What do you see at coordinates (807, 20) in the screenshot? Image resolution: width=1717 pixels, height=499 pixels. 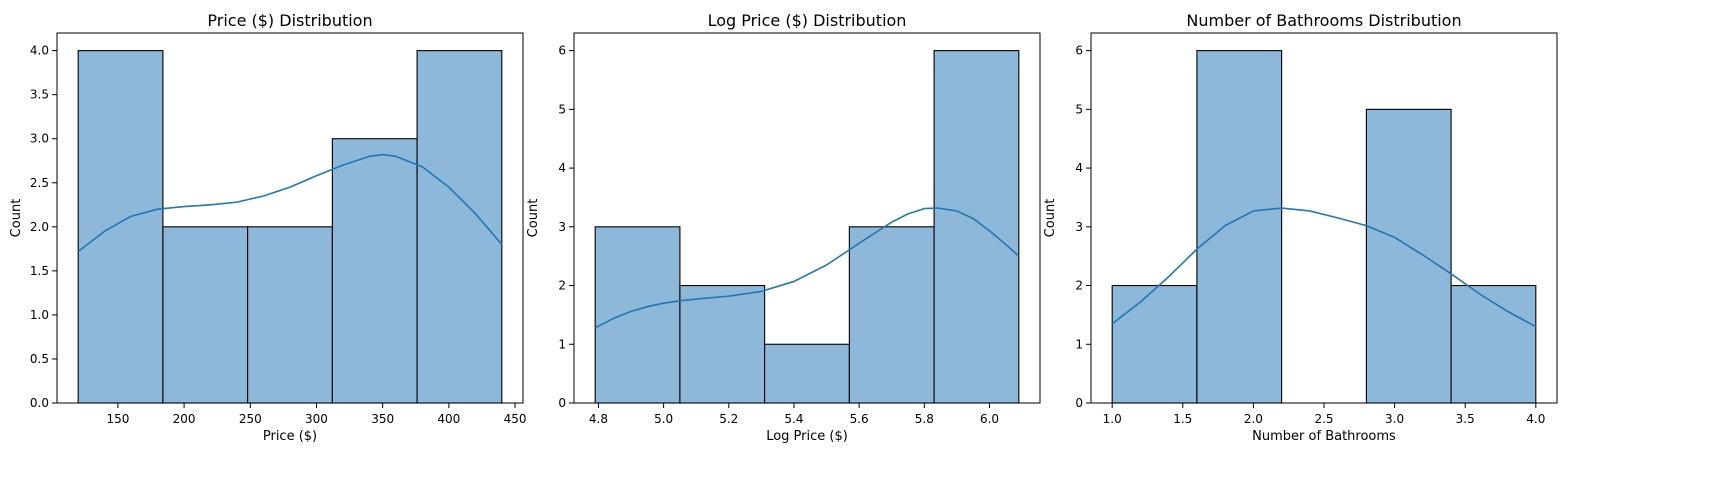 I see `chart-title: Log Price ($) Distribution` at bounding box center [807, 20].